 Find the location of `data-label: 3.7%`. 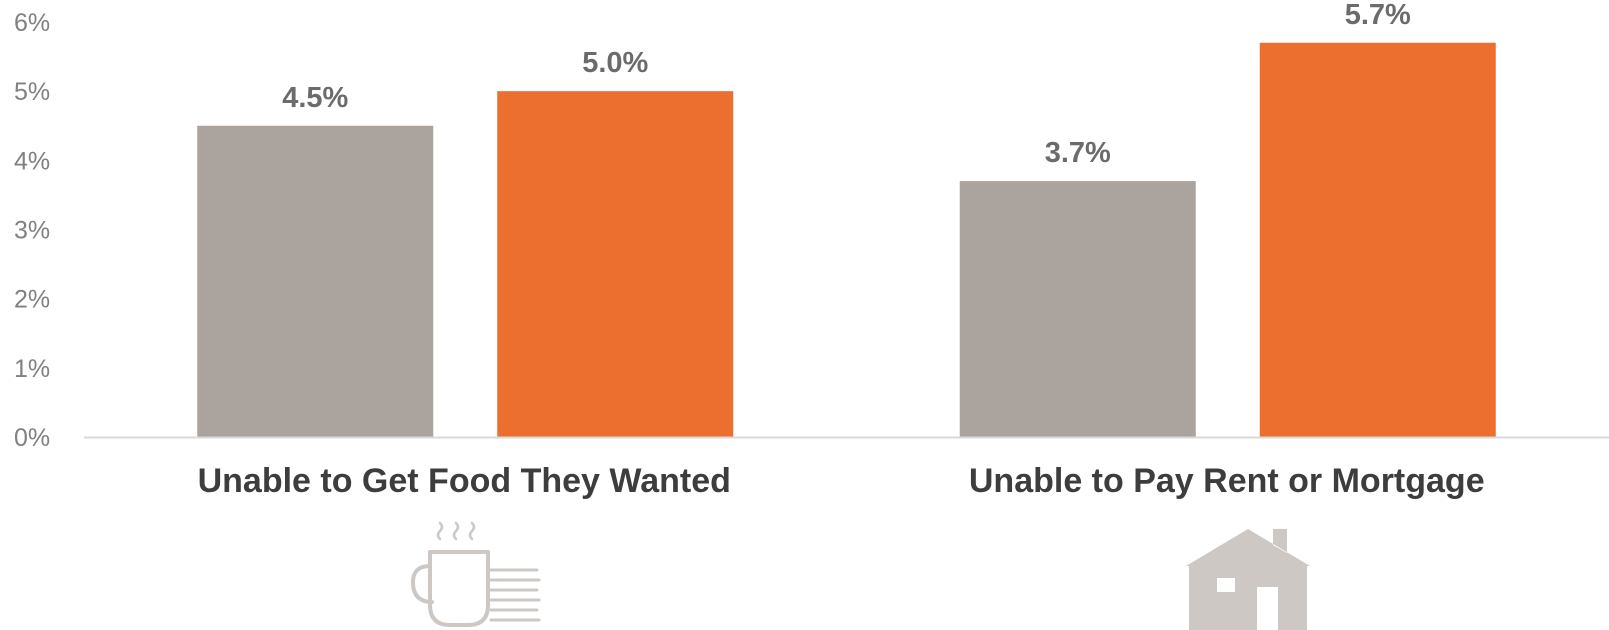

data-label: 3.7% is located at coordinates (1078, 153).